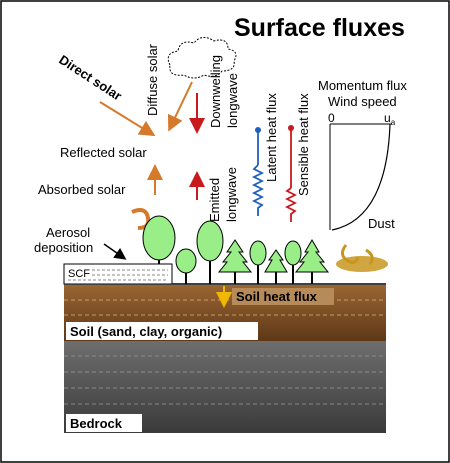 The image size is (450, 463). Describe the element at coordinates (303, 144) in the screenshot. I see `sensible-heat-flux-label: Sensible heat flux` at that location.